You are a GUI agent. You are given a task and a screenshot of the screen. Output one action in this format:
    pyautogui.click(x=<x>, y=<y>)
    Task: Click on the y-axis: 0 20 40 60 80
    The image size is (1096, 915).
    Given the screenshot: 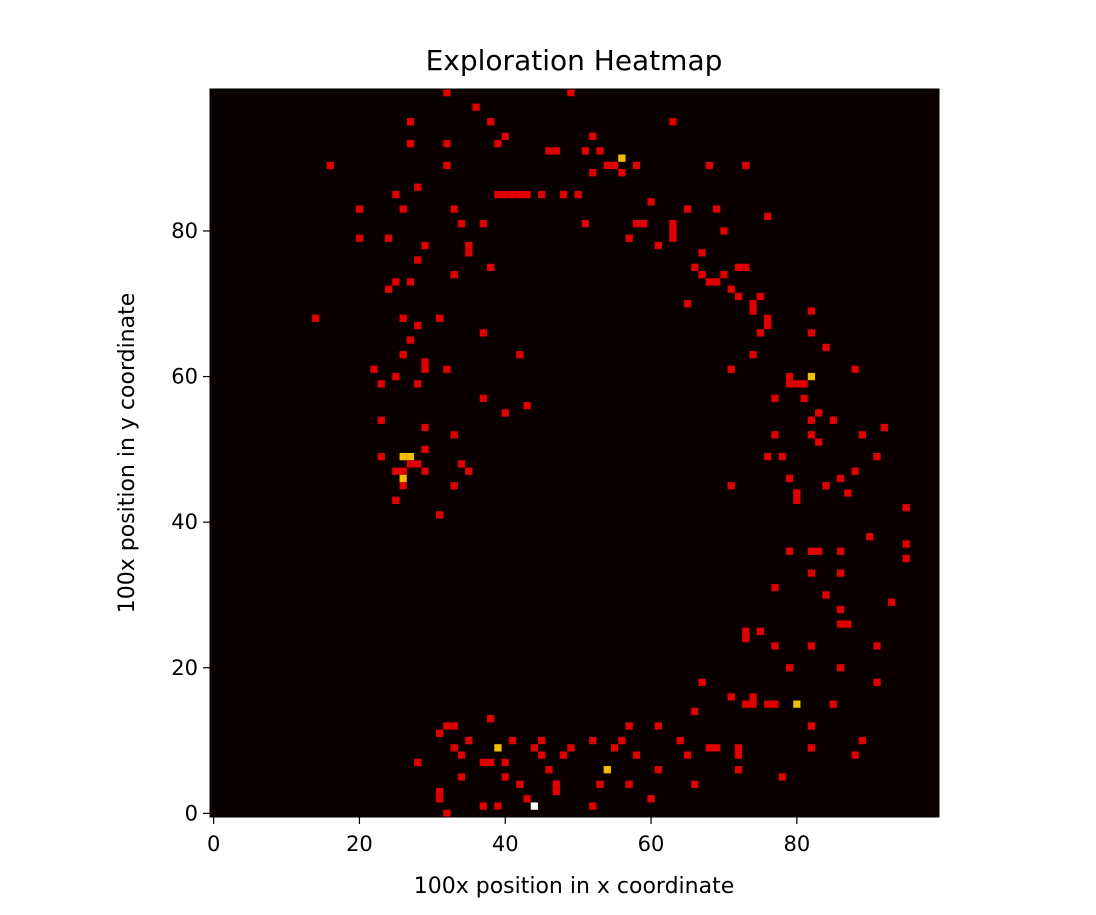 What is the action you would take?
    pyautogui.click(x=190, y=522)
    